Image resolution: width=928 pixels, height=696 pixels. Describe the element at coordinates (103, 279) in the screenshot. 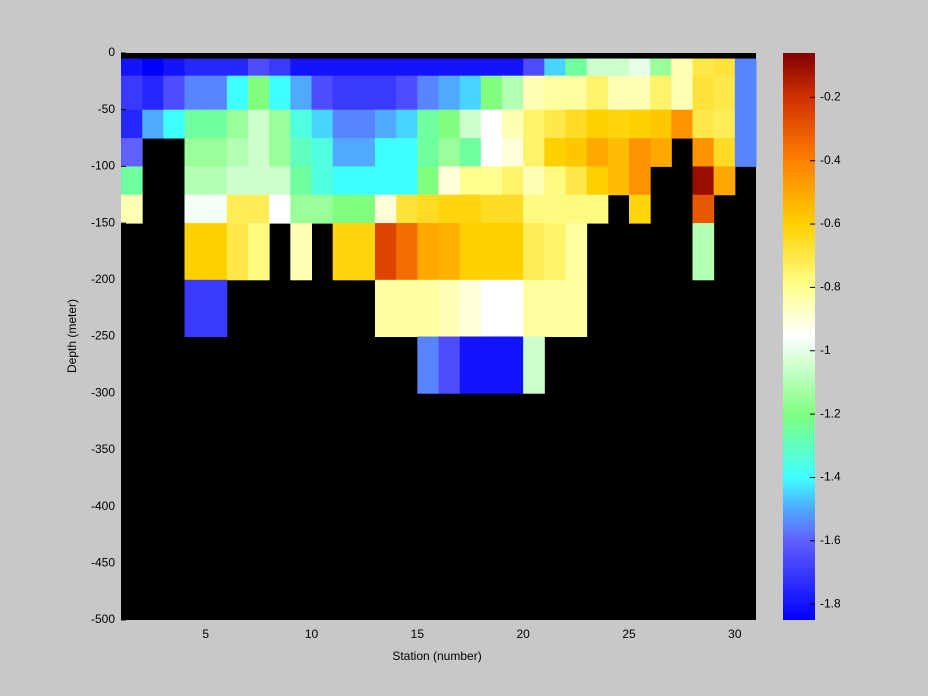

I see `y-tick-label: -200` at that location.